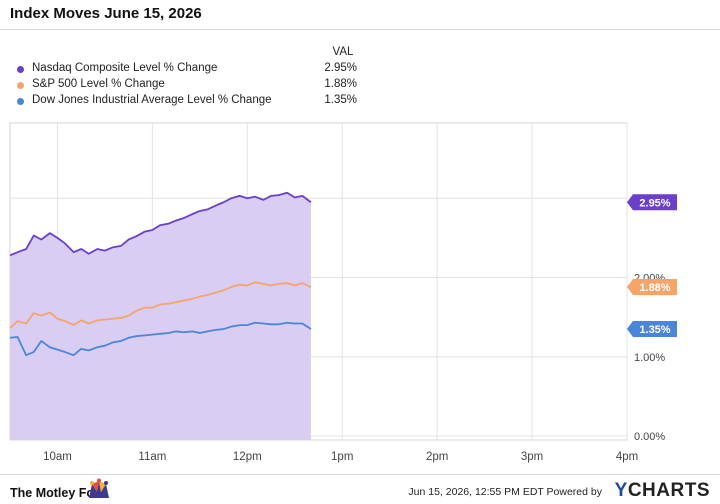 Image resolution: width=720 pixels, height=504 pixels. I want to click on legend-item-nasdaq: Nasdaq Composite Level % Change 2.95%, so click(187, 70).